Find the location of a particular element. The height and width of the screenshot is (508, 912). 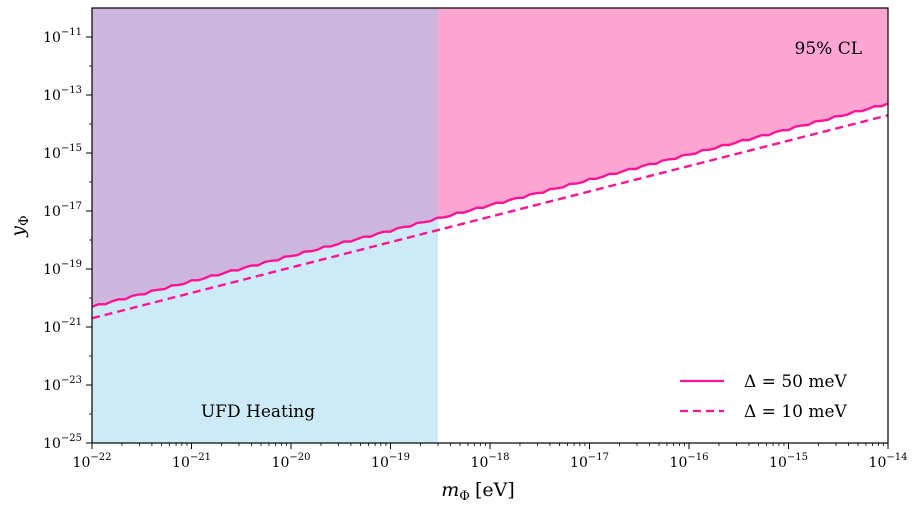

y-tick-exp: −25 is located at coordinates (71, 438).